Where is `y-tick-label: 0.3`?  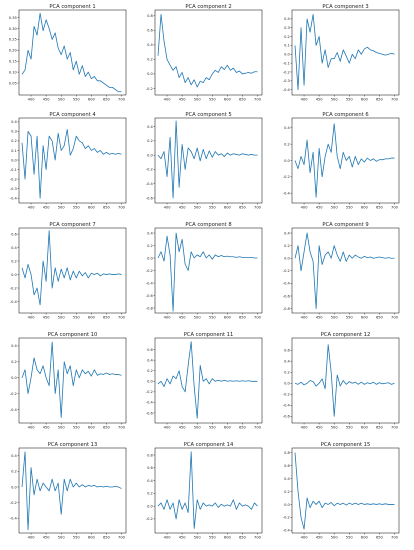 y-tick-label: 0.3 is located at coordinates (14, 132).